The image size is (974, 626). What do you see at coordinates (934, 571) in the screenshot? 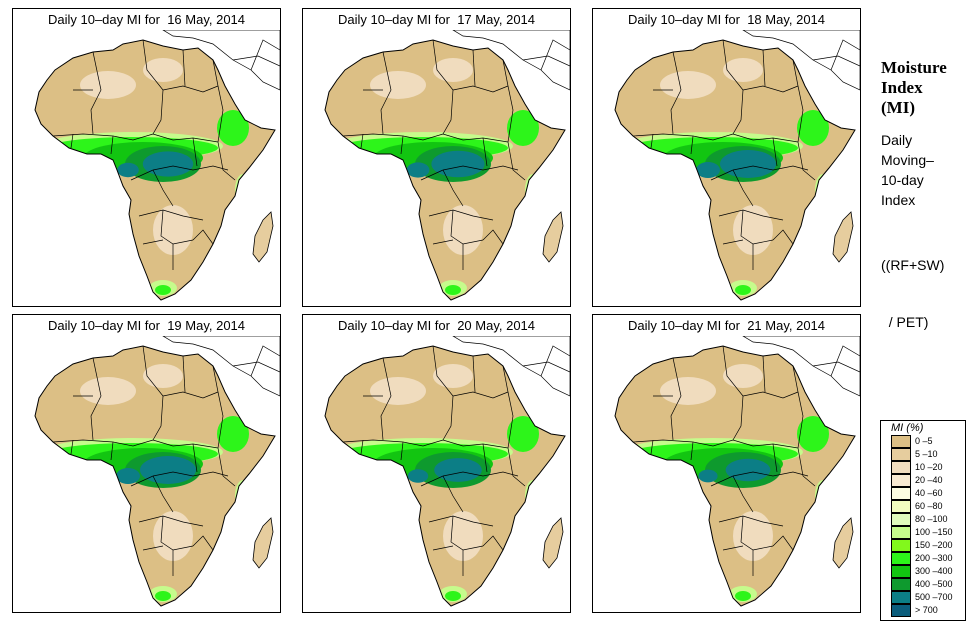
I see `legend-label: 300 –400` at bounding box center [934, 571].